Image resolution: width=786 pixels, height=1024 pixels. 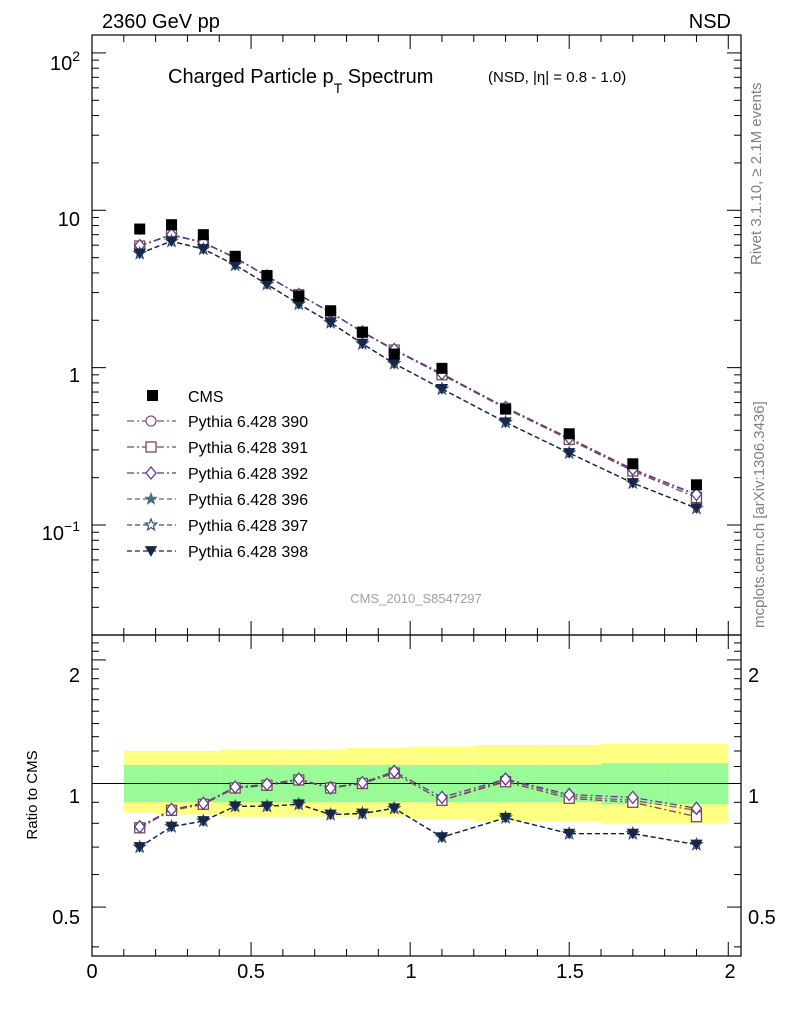 I want to click on legend-label-5: Pythia 6.428 398, so click(x=248, y=552).